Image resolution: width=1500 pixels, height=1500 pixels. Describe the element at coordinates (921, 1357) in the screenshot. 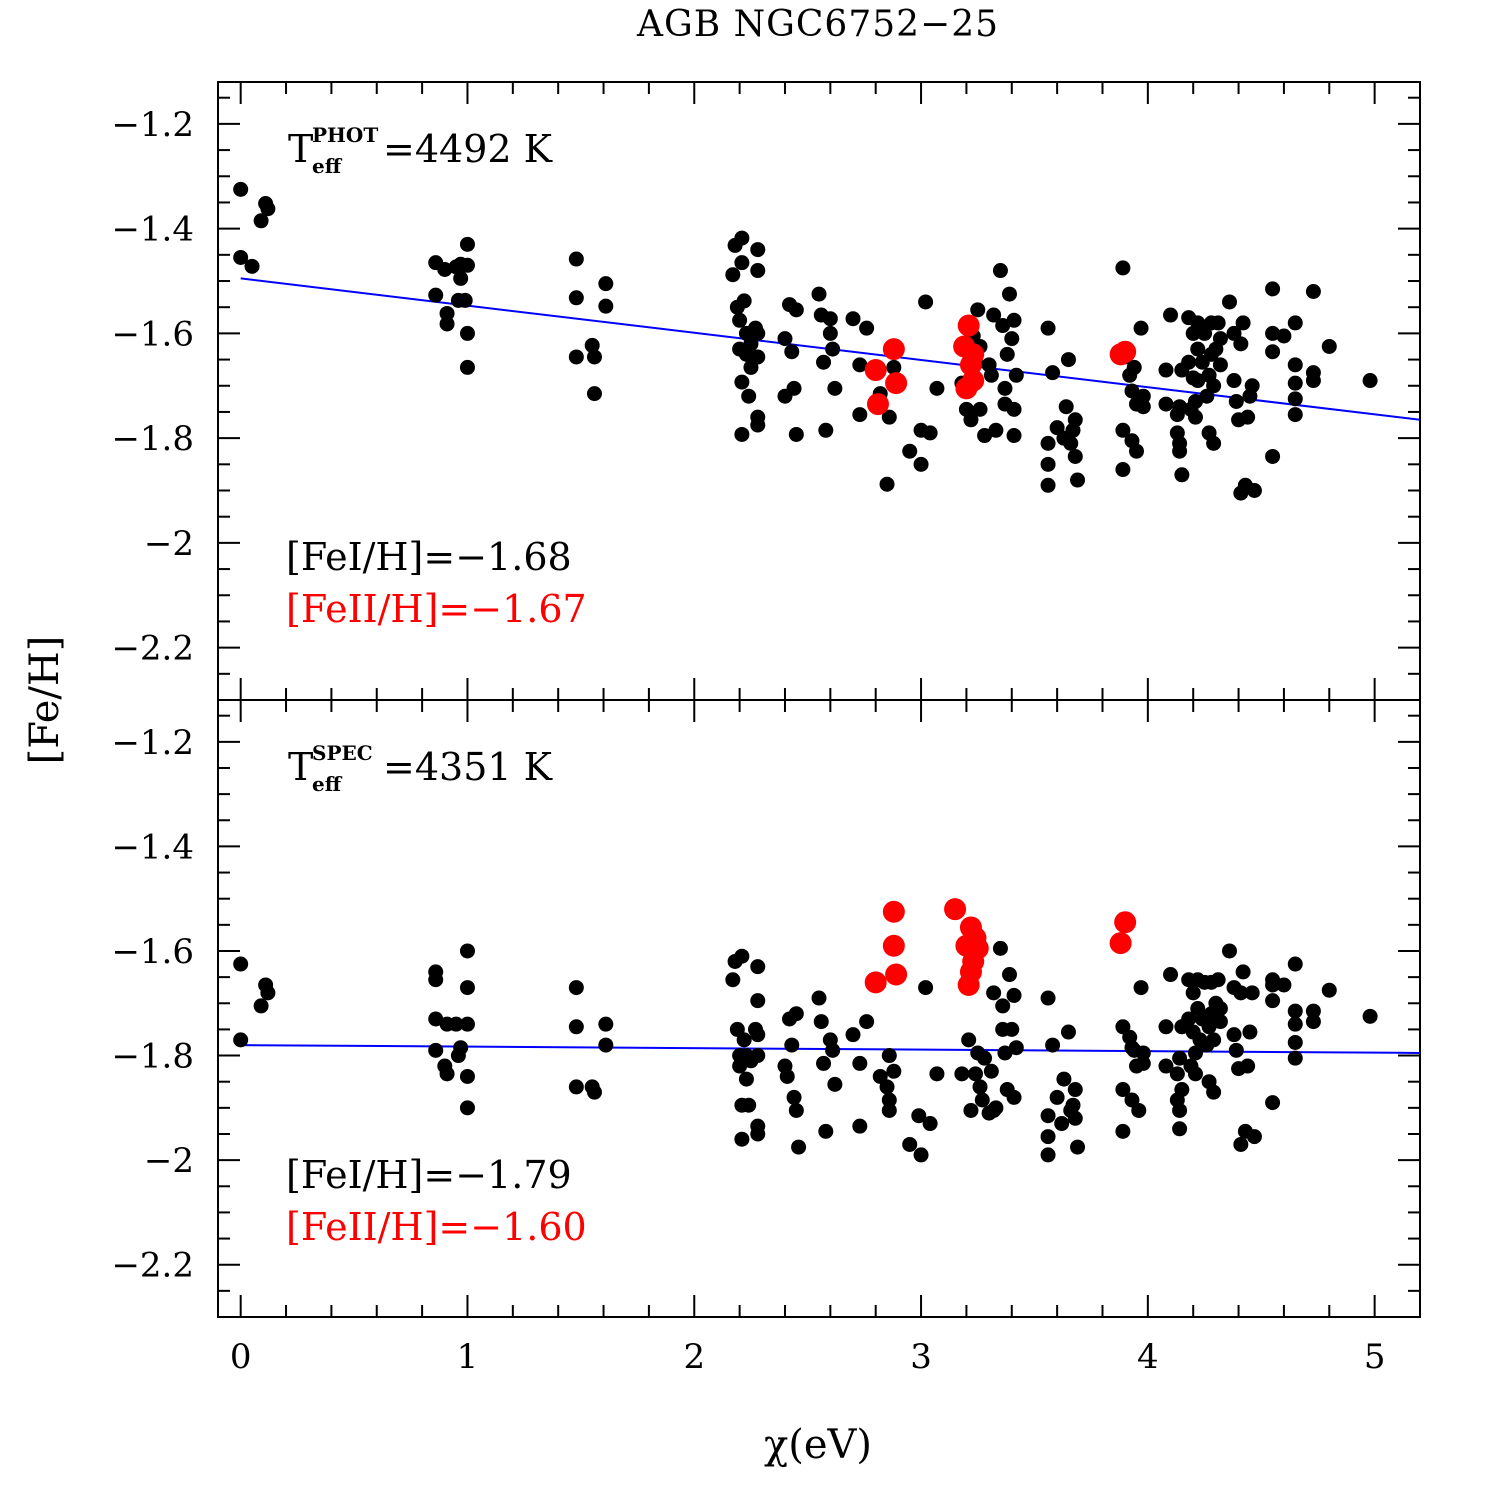

I see `x-tick-label: 3` at that location.